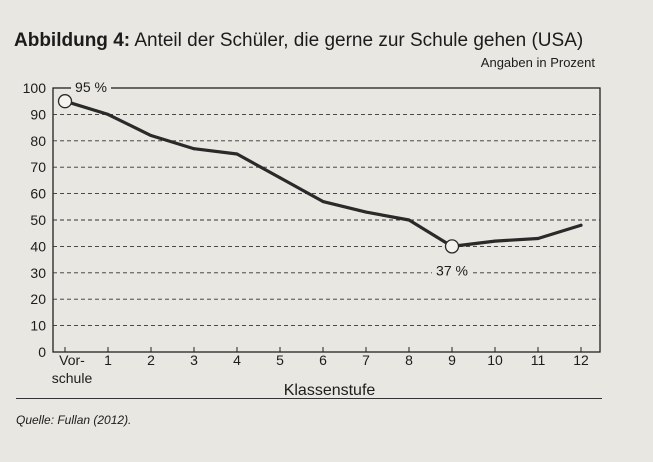 Image resolution: width=653 pixels, height=462 pixels. I want to click on x-tick-label-line: 5, so click(280, 360).